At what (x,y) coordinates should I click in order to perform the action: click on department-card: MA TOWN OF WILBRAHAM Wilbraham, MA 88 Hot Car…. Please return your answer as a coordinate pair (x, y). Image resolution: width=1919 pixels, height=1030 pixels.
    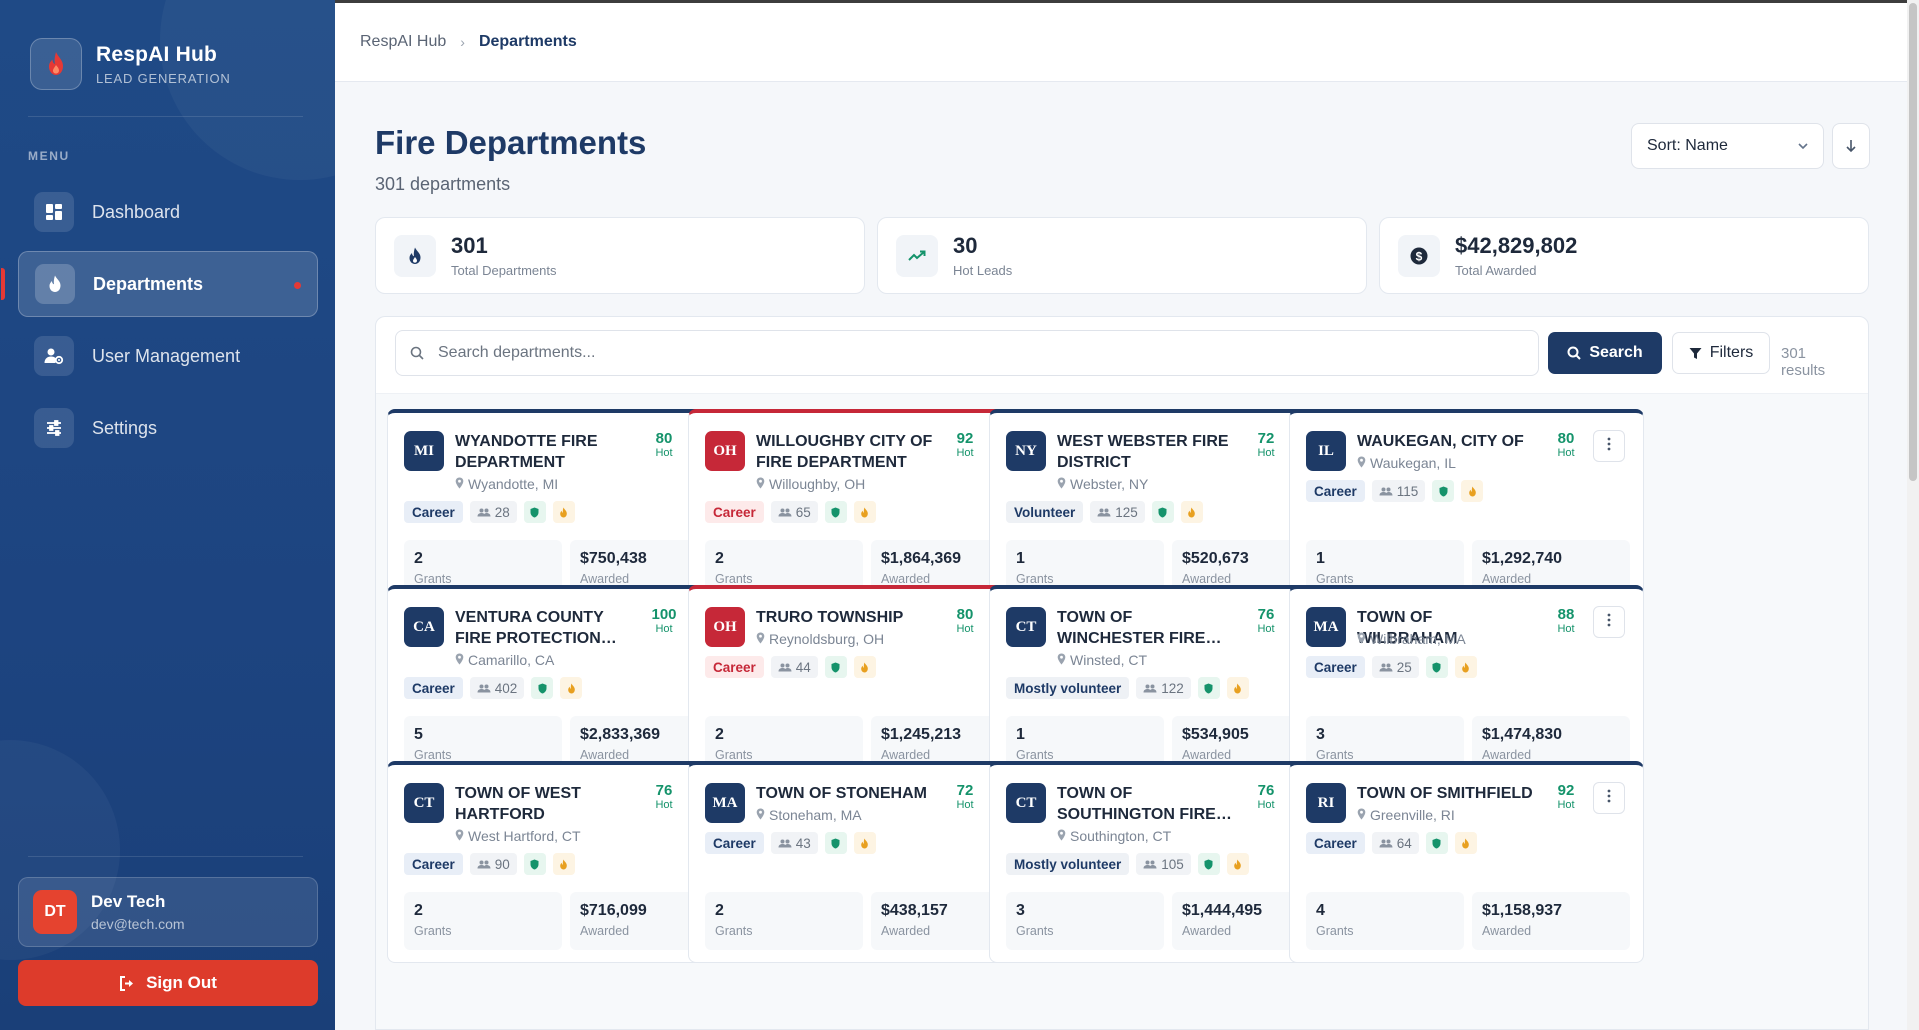
    Looking at the image, I should click on (1466, 686).